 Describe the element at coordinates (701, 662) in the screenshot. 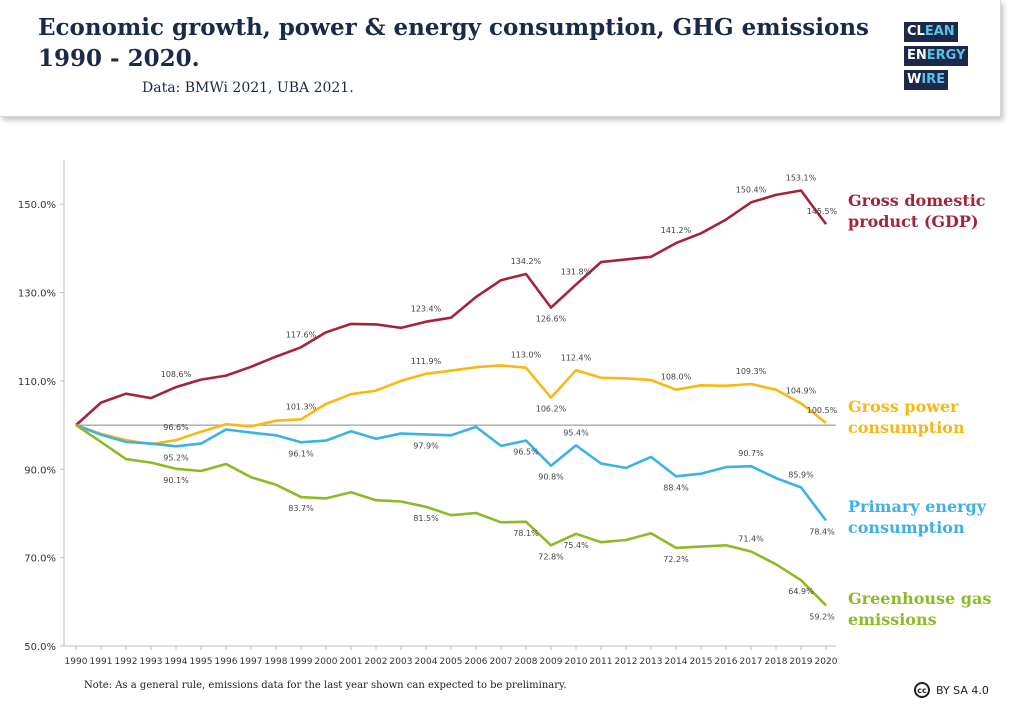

I see `x-tick-label: 2015` at that location.